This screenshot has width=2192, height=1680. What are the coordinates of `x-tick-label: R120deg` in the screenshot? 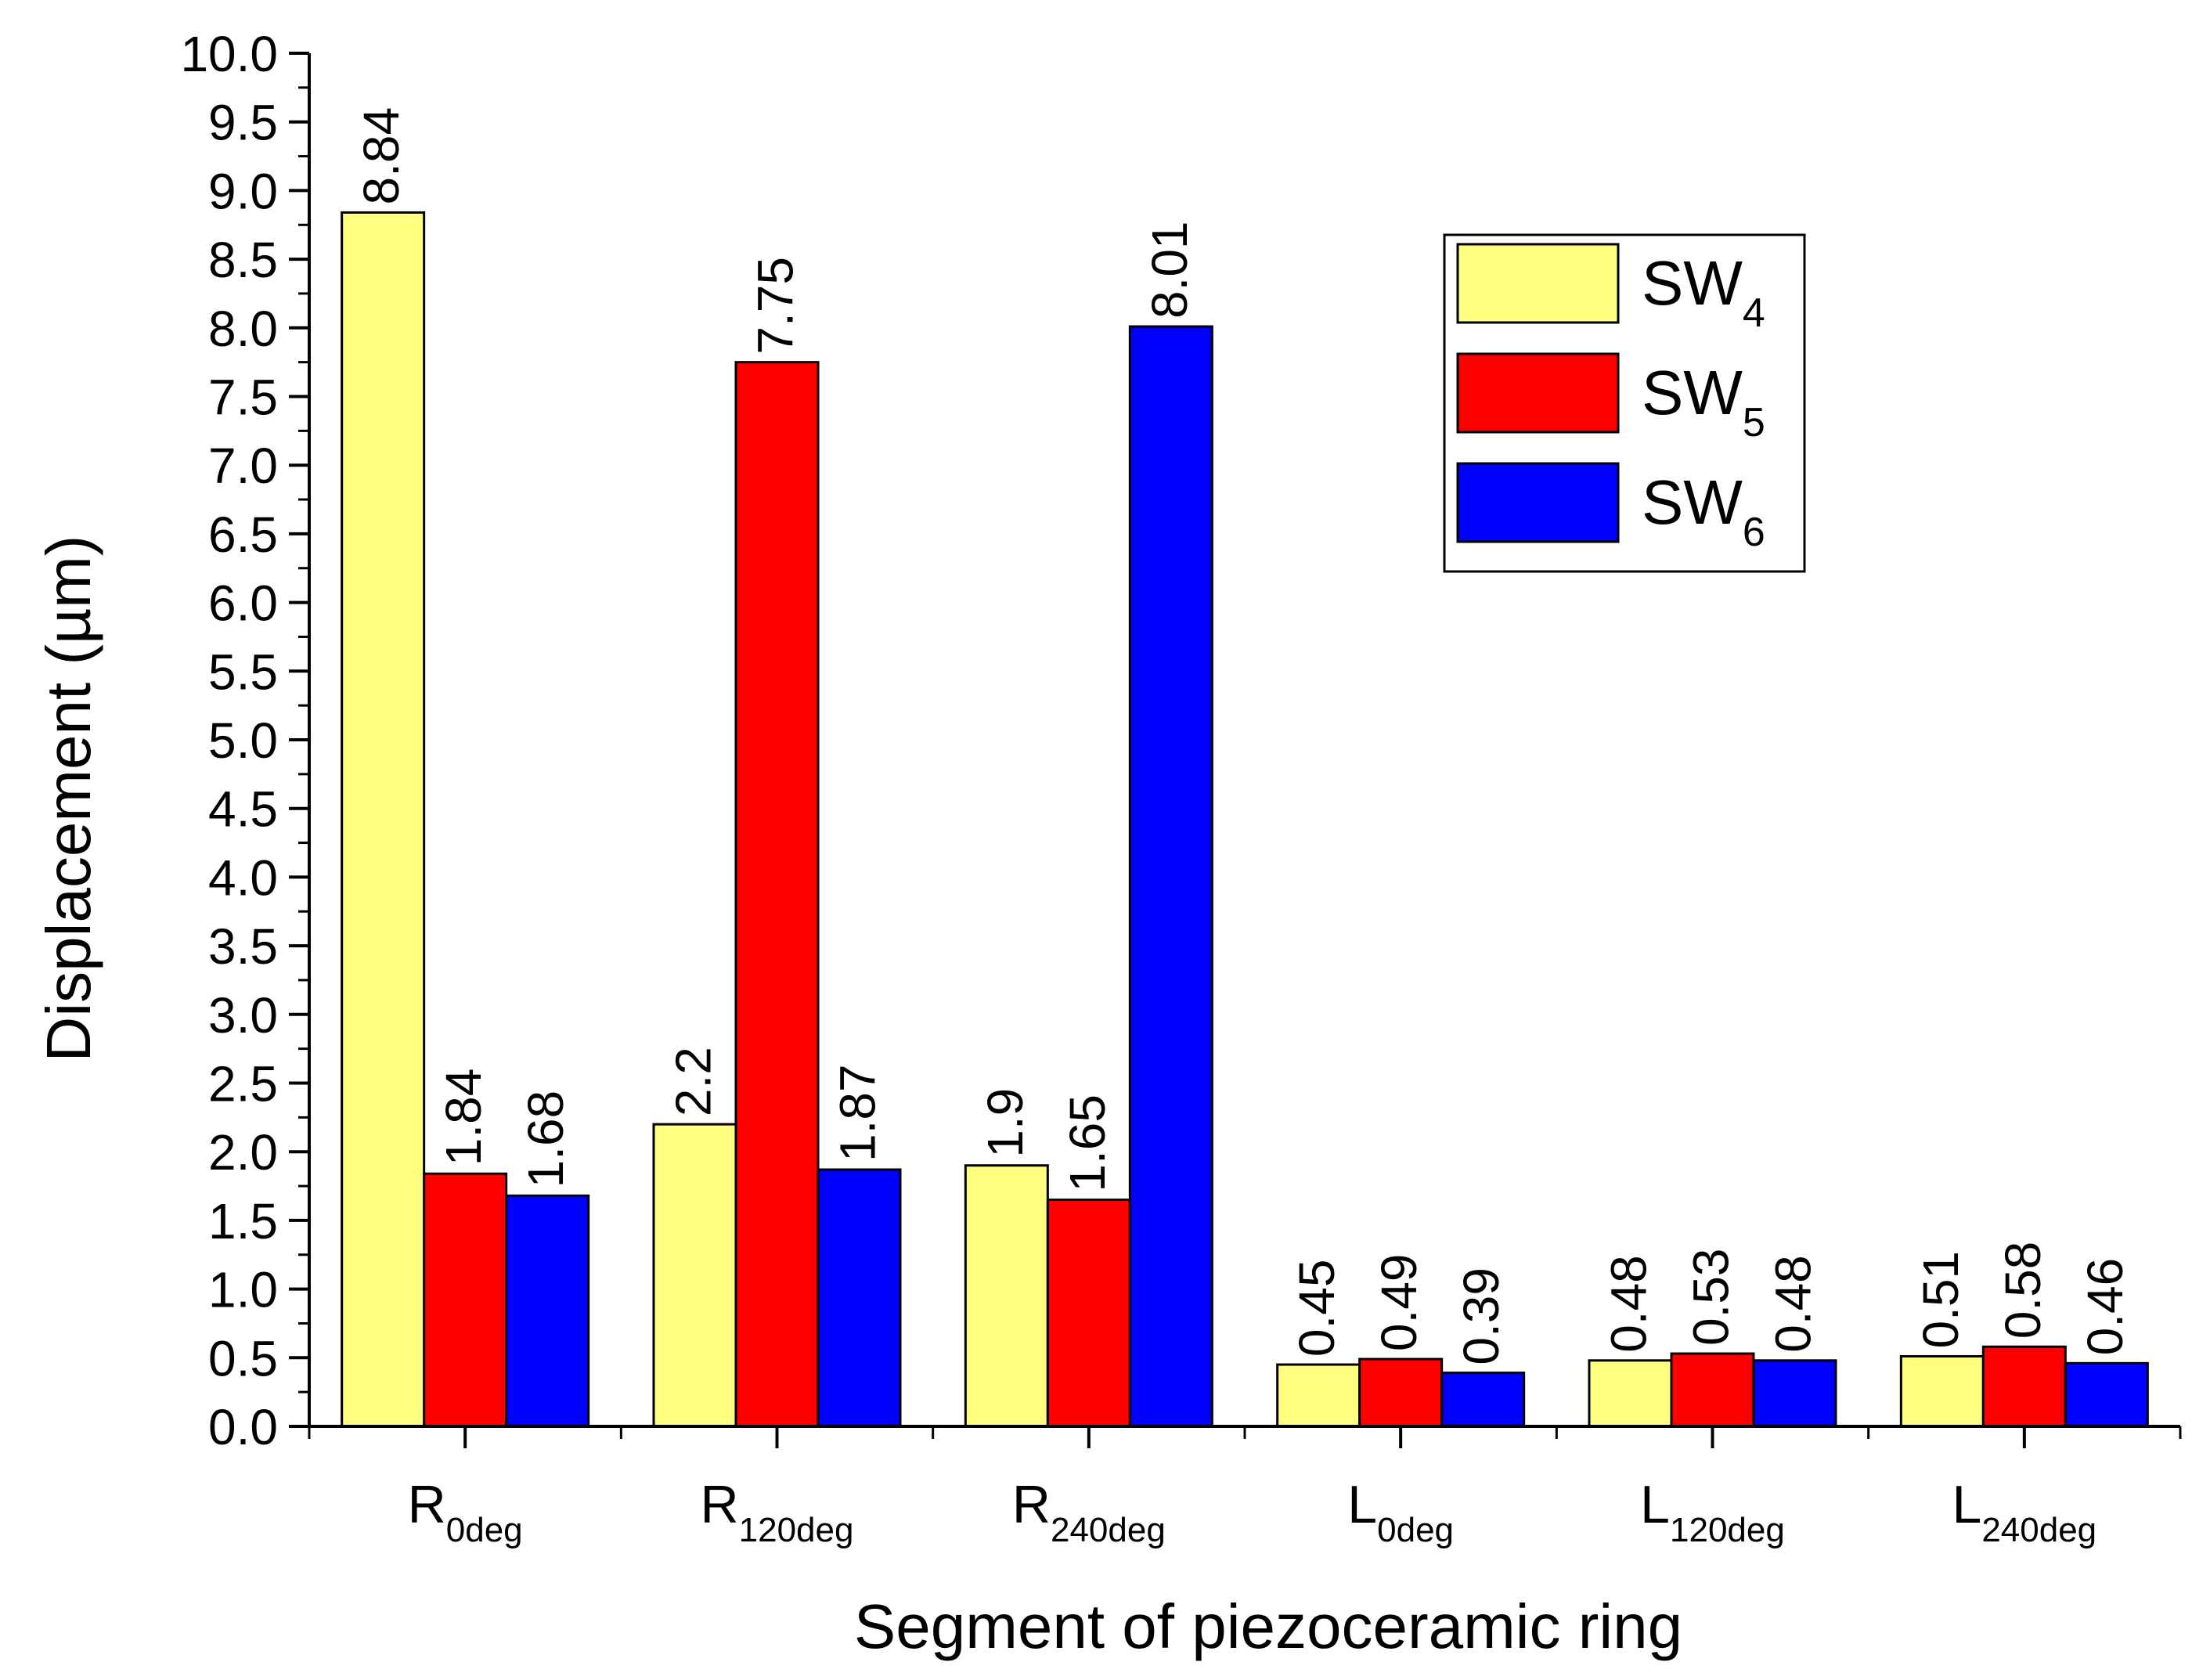 It's located at (777, 1512).